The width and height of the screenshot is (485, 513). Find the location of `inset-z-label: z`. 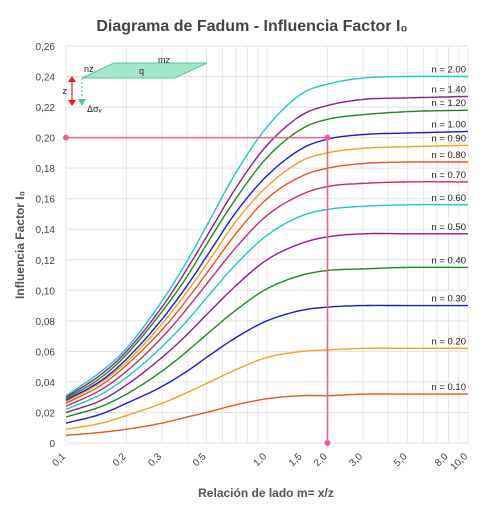

inset-z-label: z is located at coordinates (65, 91).